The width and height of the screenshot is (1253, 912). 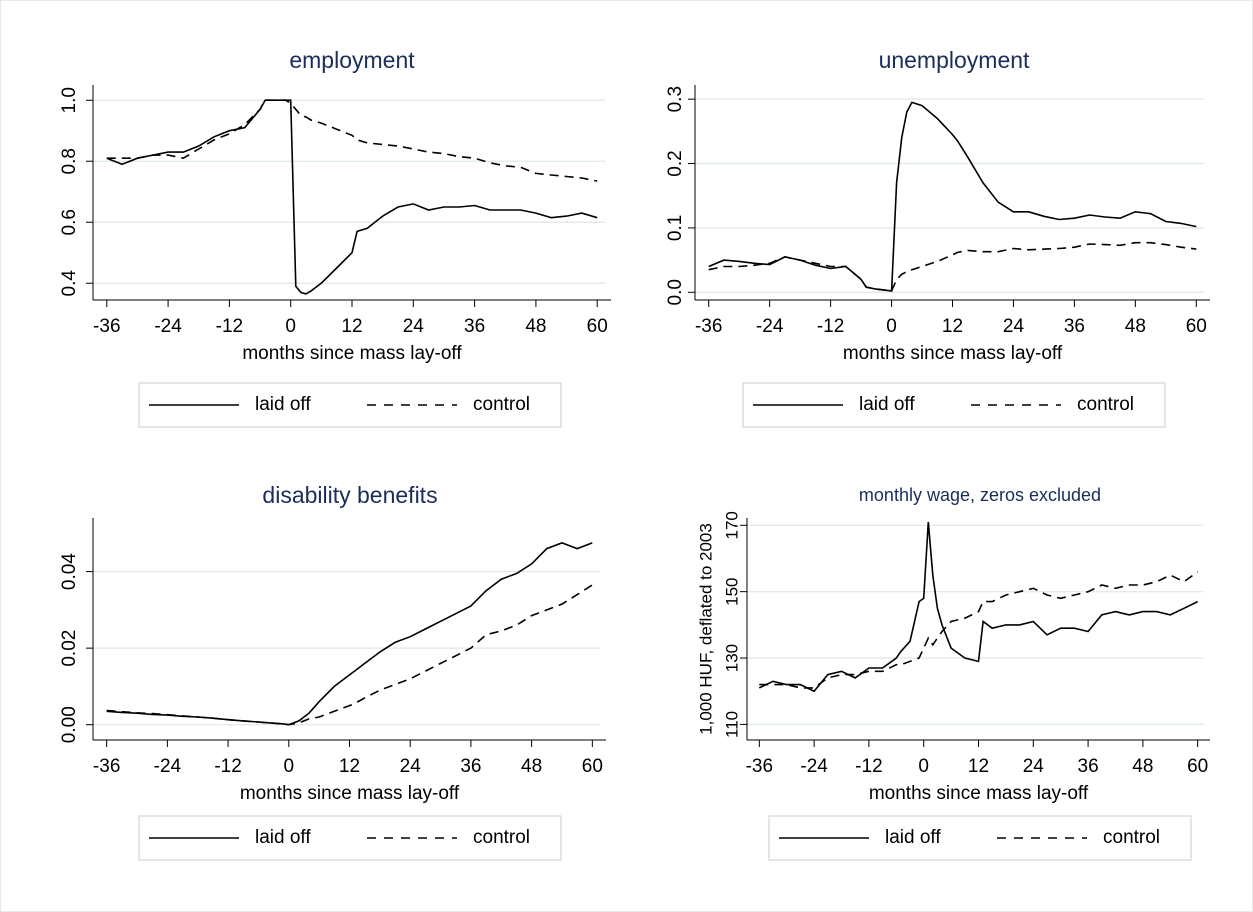 What do you see at coordinates (69, 222) in the screenshot?
I see `y-tick-label: 0.6` at bounding box center [69, 222].